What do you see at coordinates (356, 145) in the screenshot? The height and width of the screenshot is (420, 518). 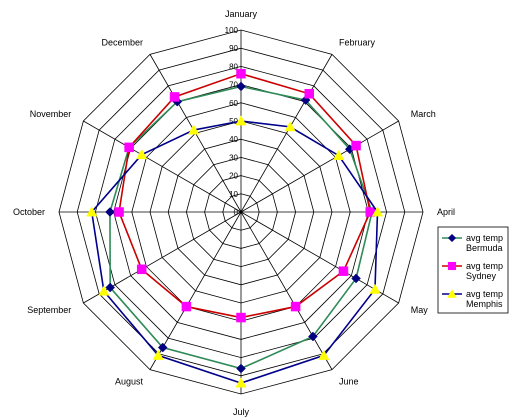 I see `data-point-avg-temp-sydney-march` at bounding box center [356, 145].